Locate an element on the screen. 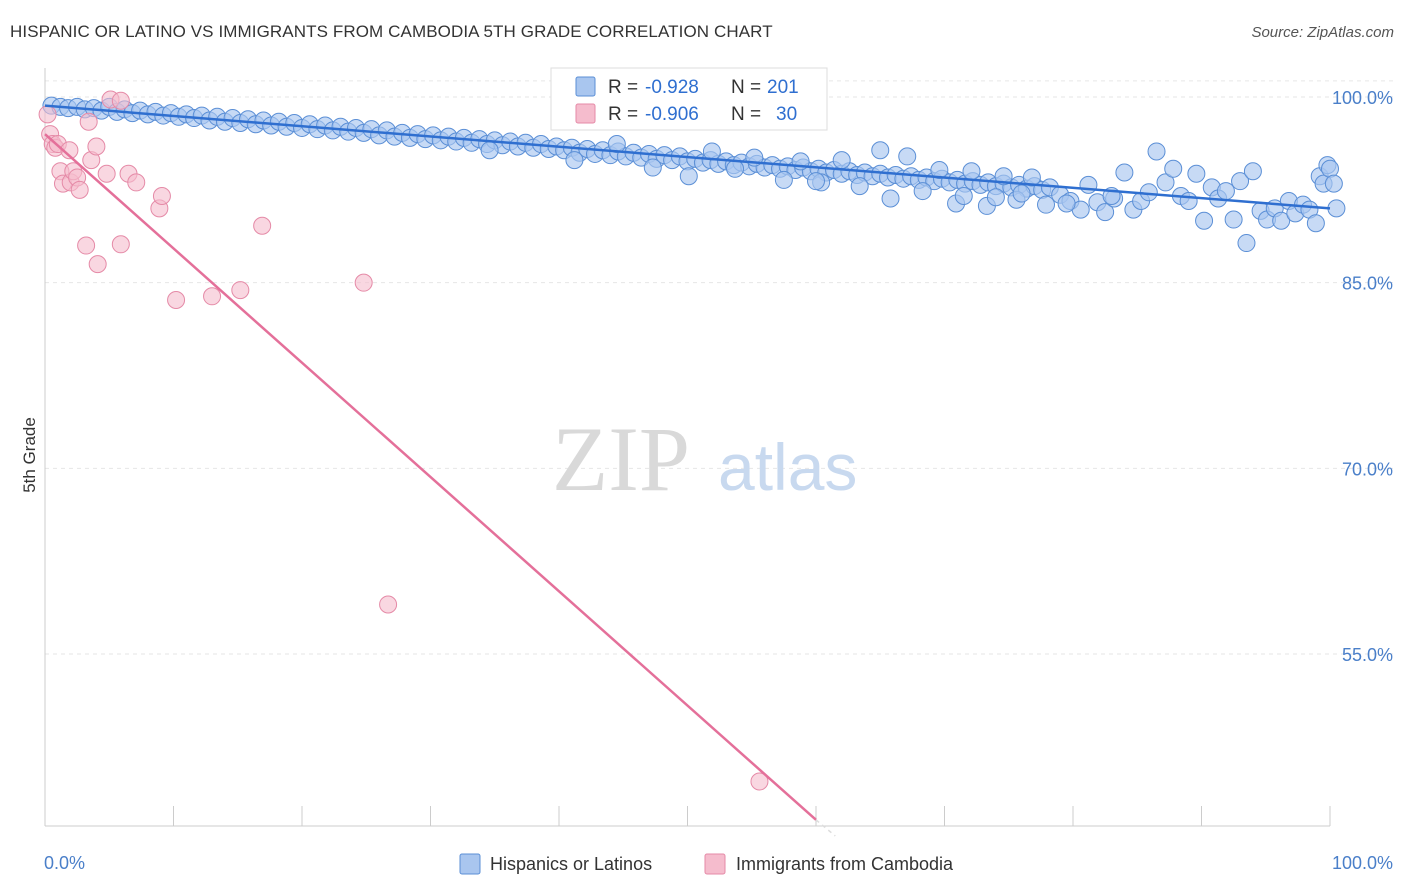 The height and width of the screenshot is (892, 1406). y-tick-label: 70.0% is located at coordinates (1367, 469).